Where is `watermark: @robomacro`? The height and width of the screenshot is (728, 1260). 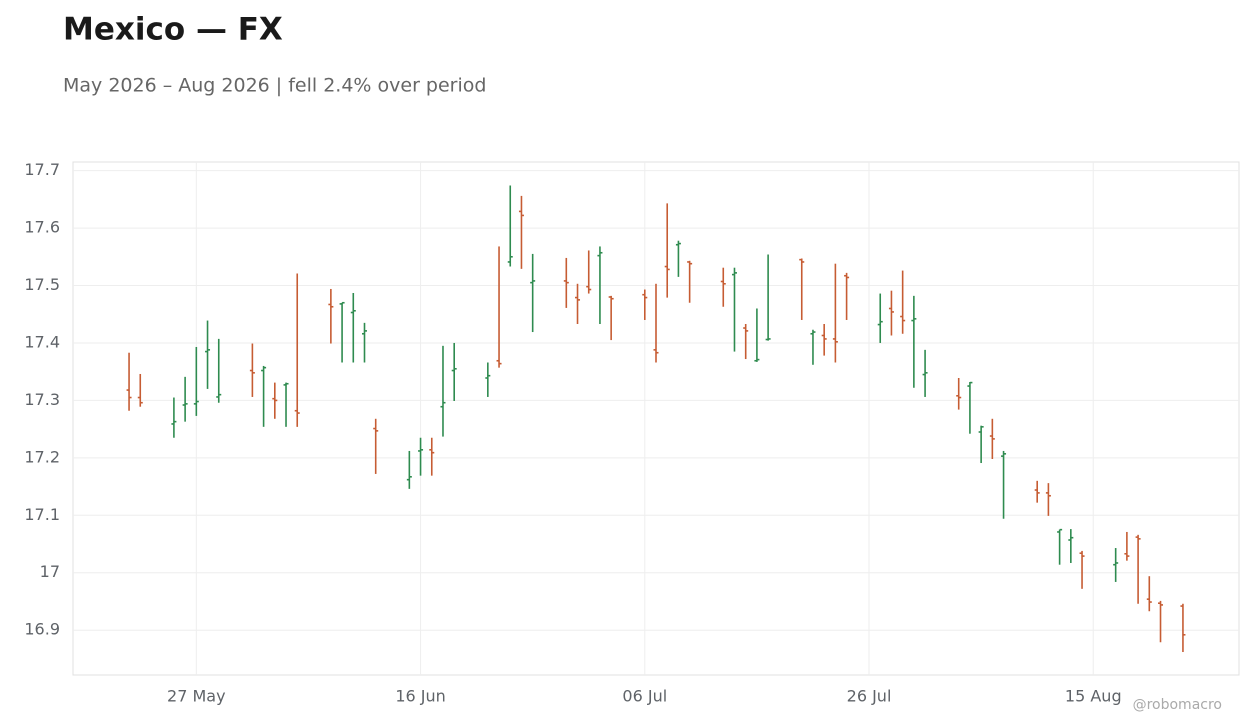 watermark: @robomacro is located at coordinates (1177, 705).